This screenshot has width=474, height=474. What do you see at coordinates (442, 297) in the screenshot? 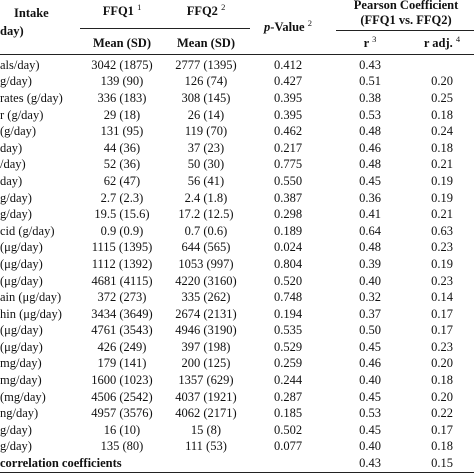
I see `table-cell: 0.14` at bounding box center [442, 297].